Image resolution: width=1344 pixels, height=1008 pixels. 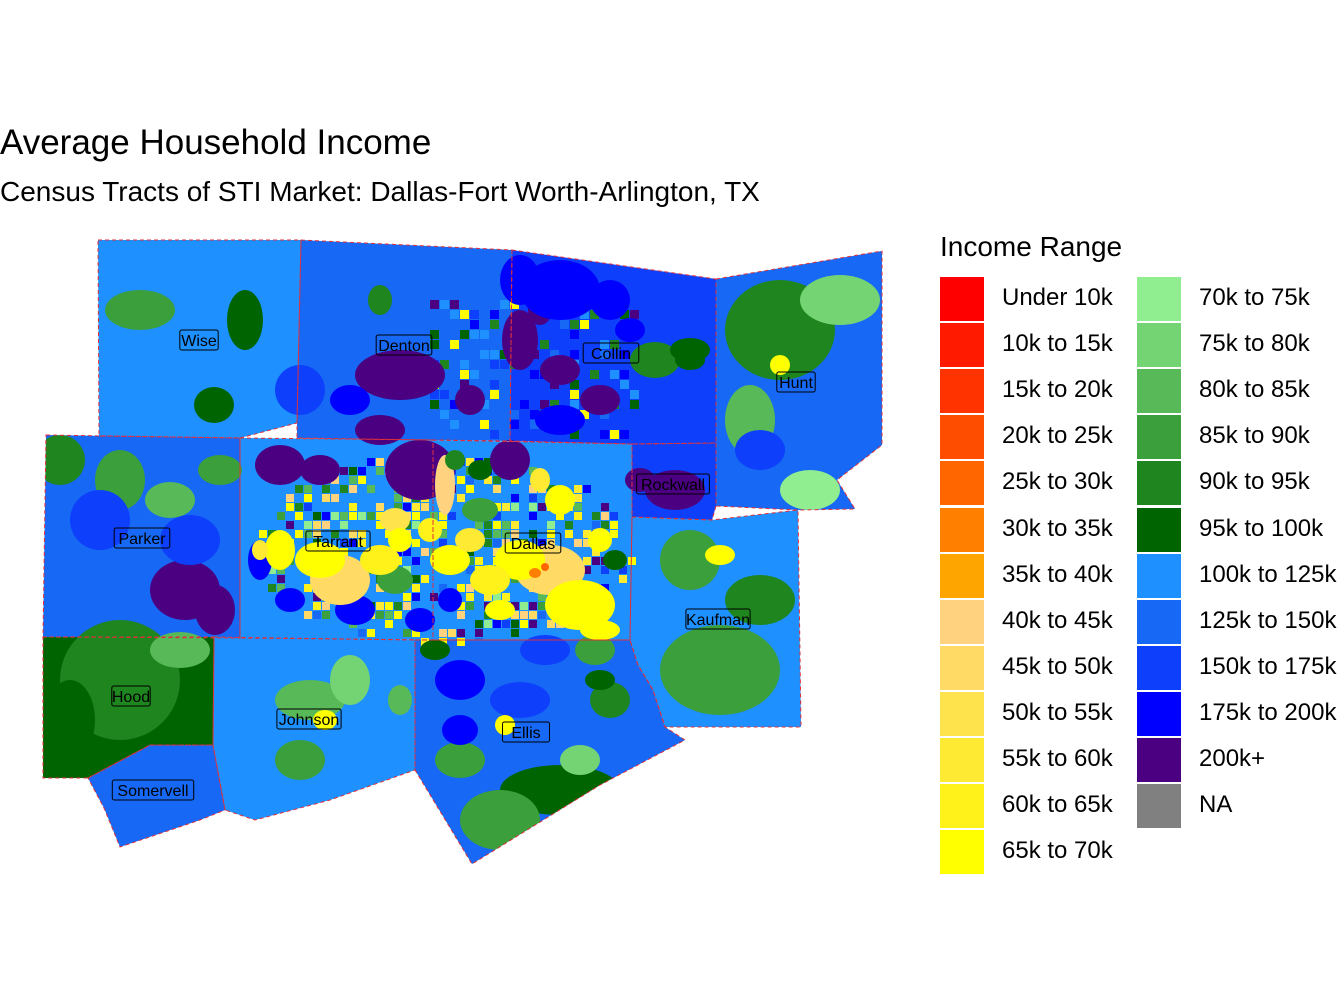 What do you see at coordinates (131, 696) in the screenshot?
I see `county-label-hood: Hood` at bounding box center [131, 696].